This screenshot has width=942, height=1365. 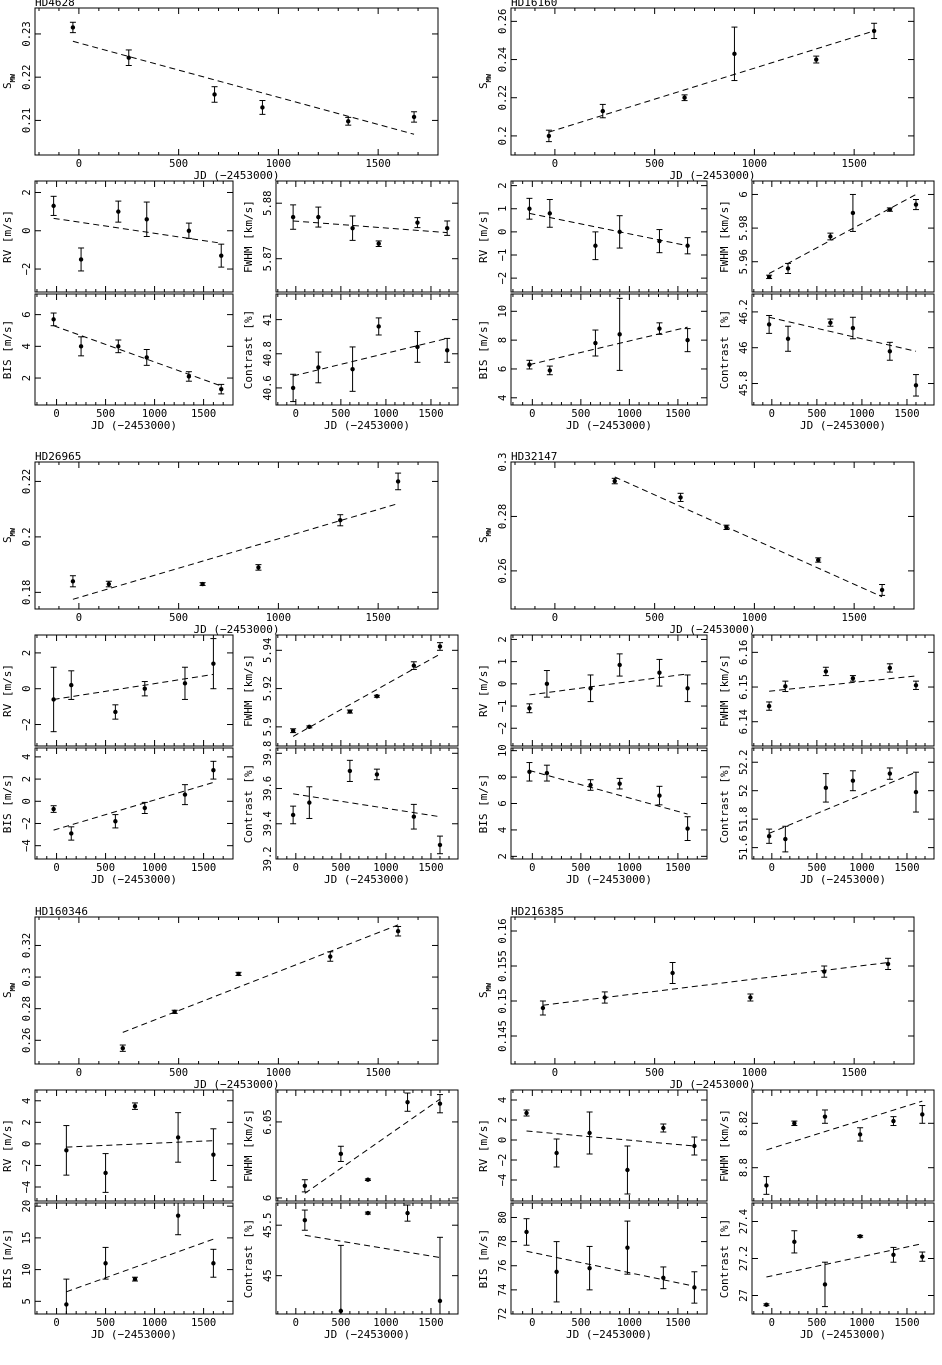 What do you see at coordinates (592, 362) in the screenshot?
I see `panel-hd16160-bis: 0 500 1000 1500 4 6 8 10 BIS [m/s] JD (−2453000)` at bounding box center [592, 362].